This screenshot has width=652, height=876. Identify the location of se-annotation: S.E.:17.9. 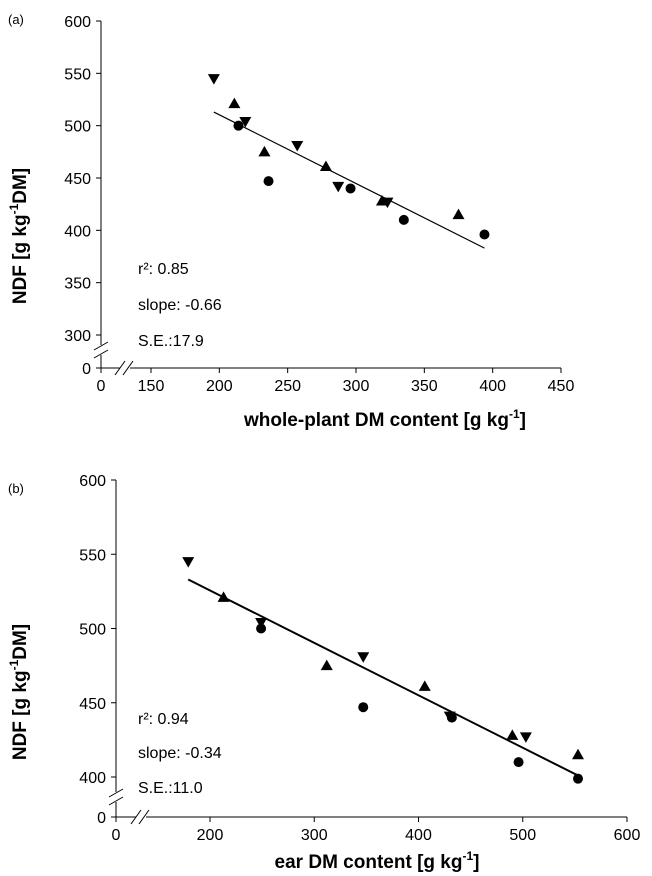
(171, 341).